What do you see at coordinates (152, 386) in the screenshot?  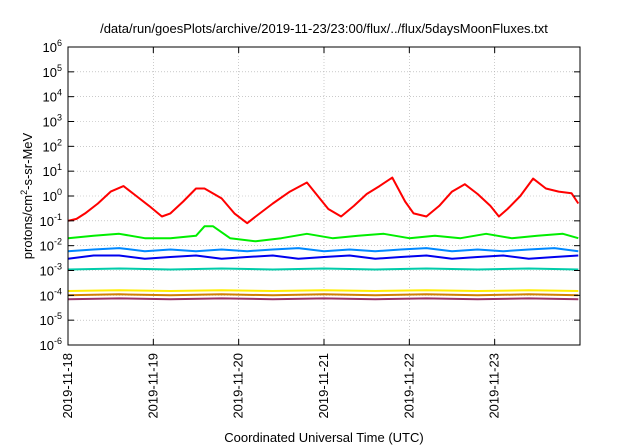 I see `x-tick-label: 2019-11-19` at bounding box center [152, 386].